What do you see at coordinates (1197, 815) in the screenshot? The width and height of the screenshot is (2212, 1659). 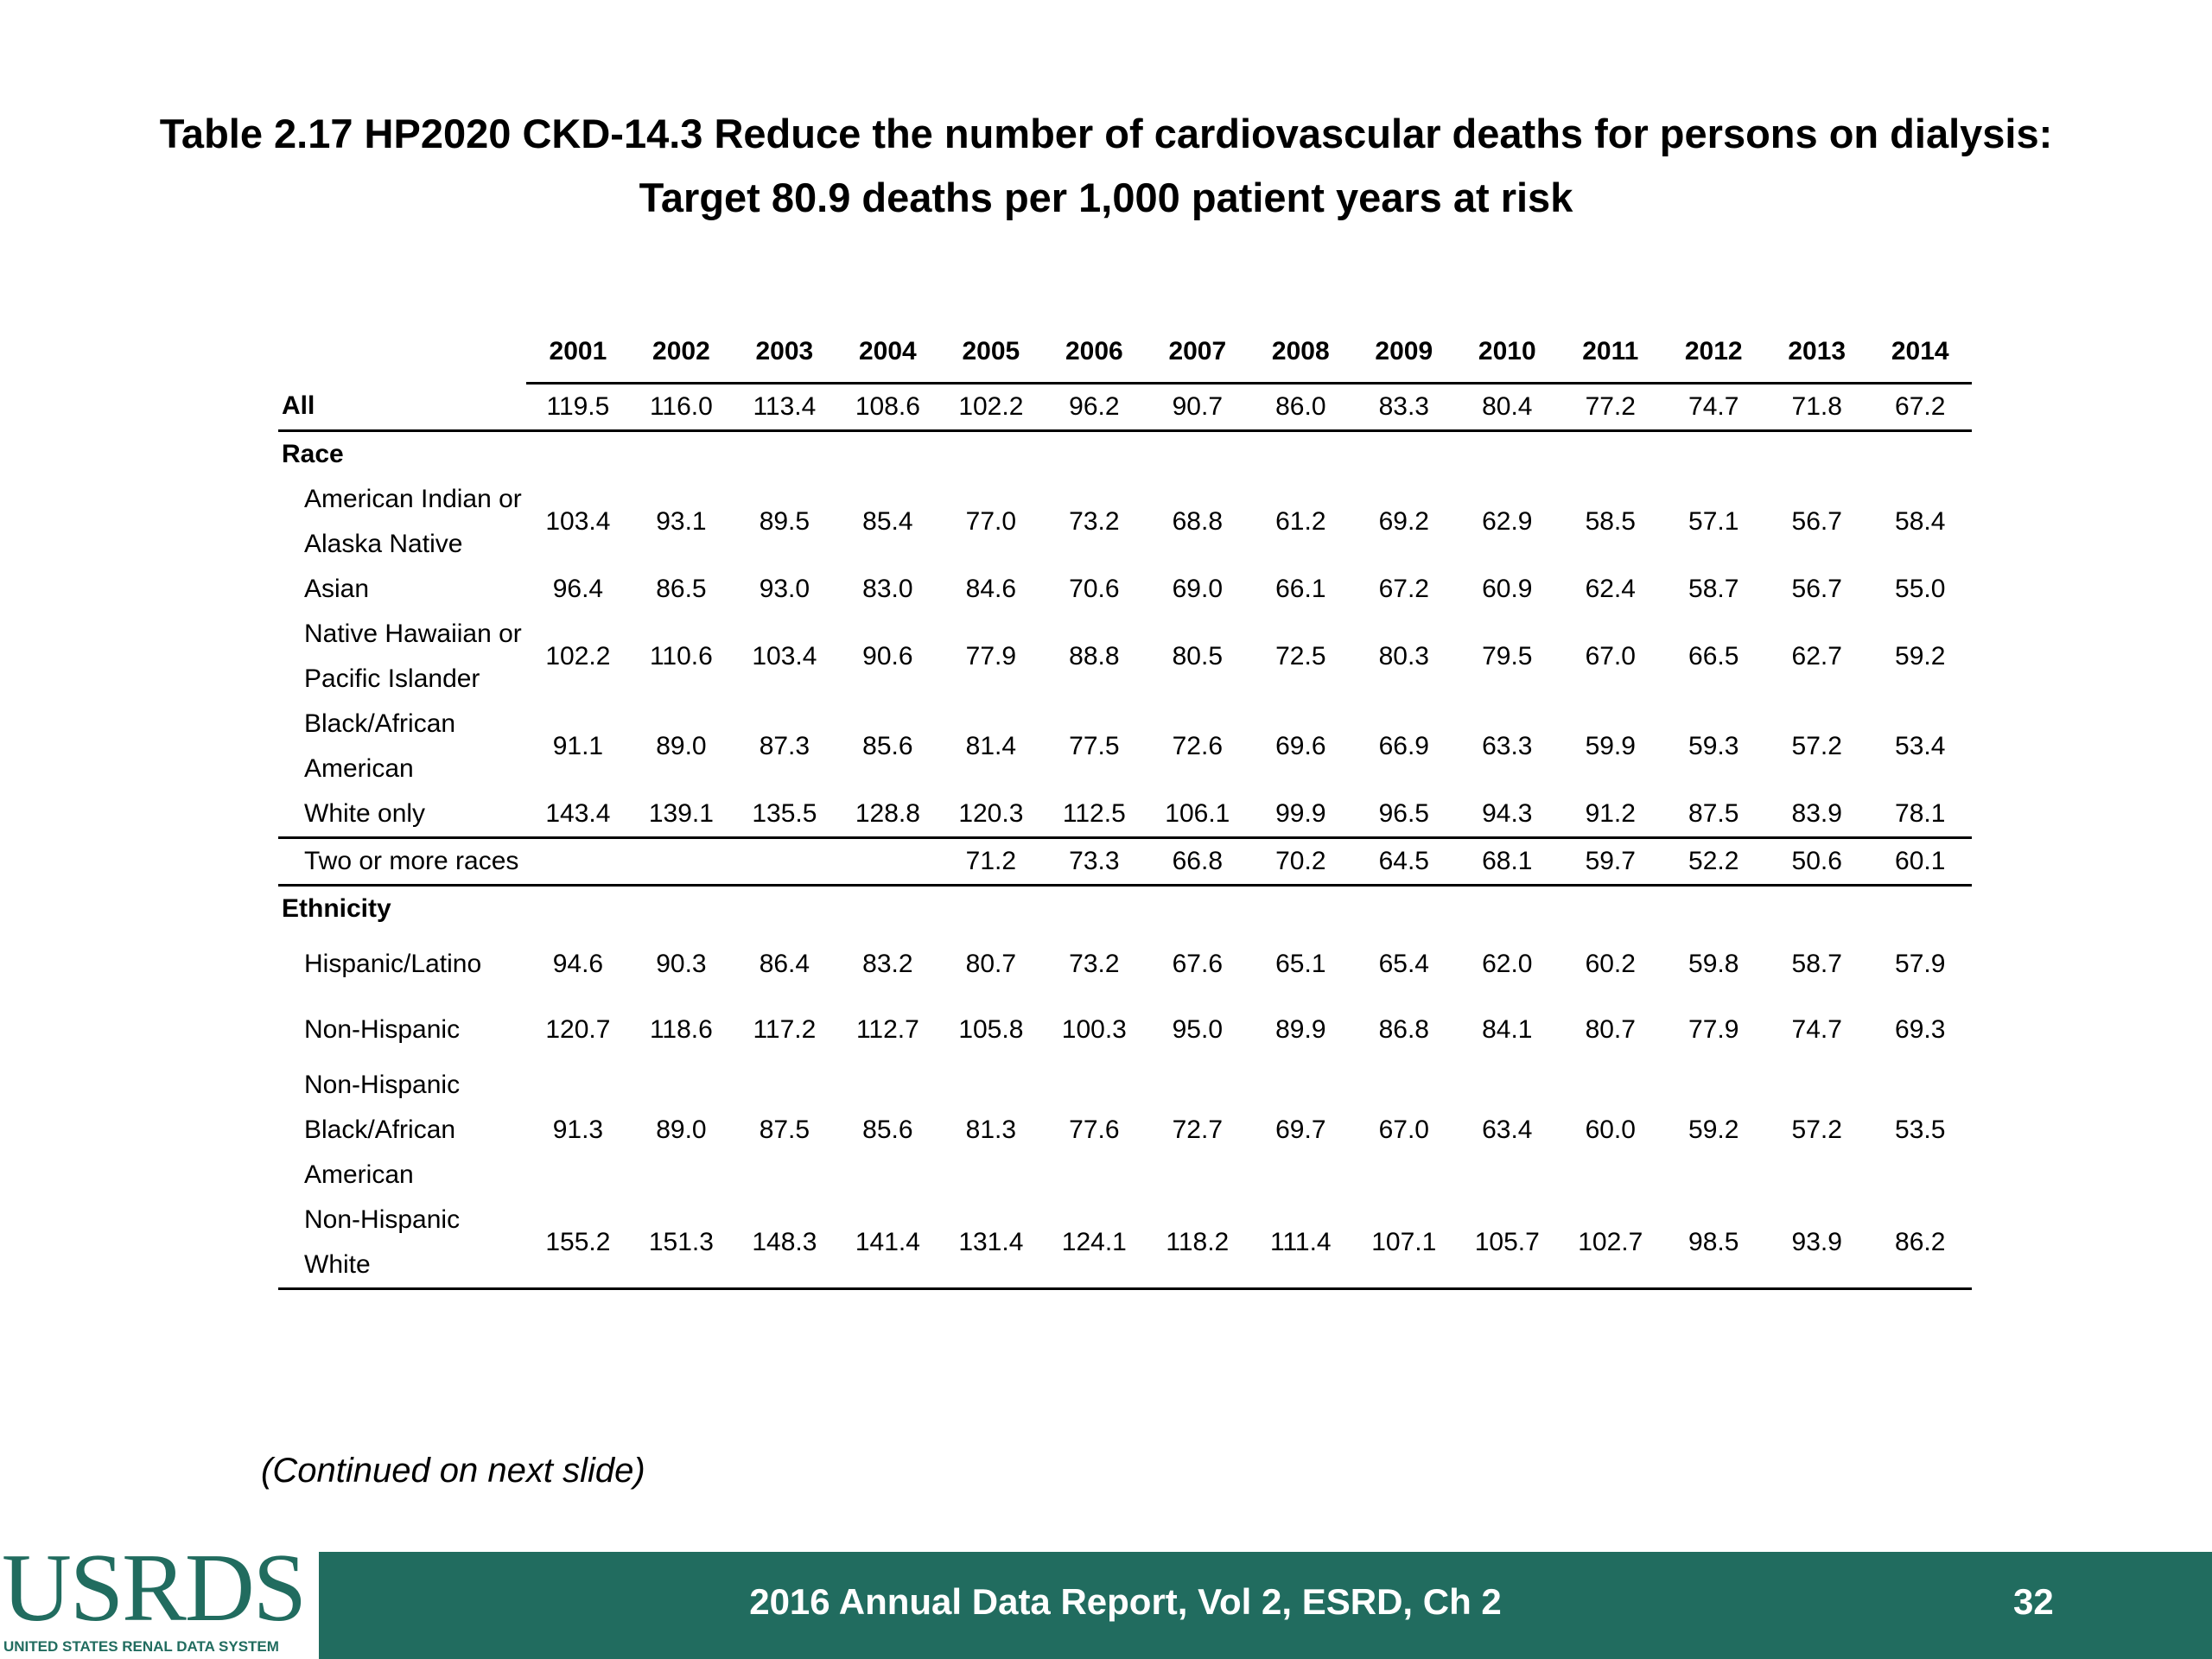 I see `cell-value: 106.1` at bounding box center [1197, 815].